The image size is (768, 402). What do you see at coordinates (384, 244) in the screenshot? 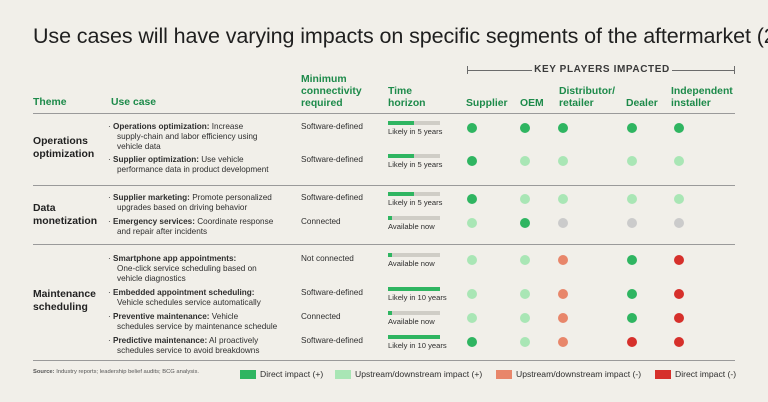
I see `section-rule` at bounding box center [384, 244].